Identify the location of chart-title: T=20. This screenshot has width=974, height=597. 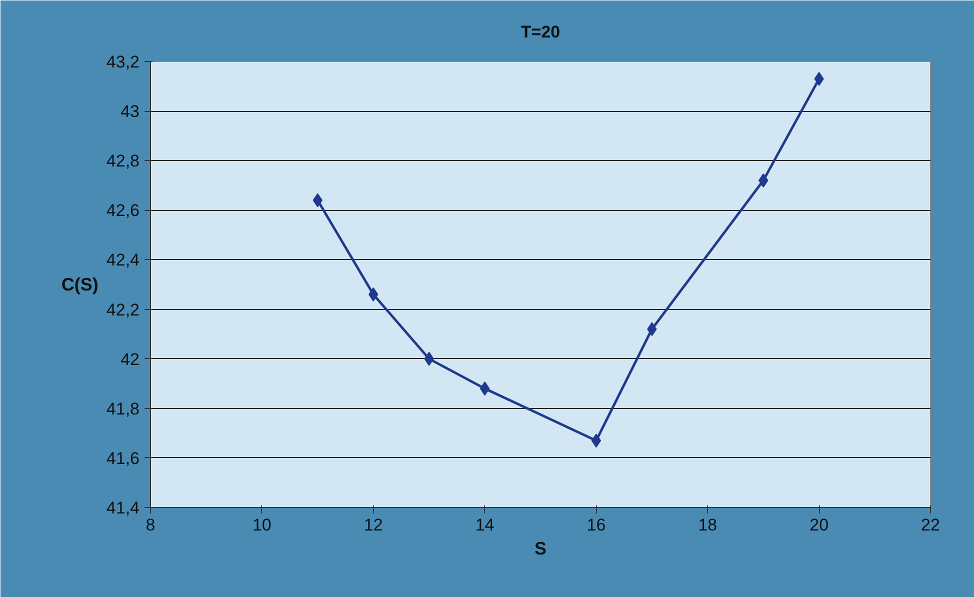
(540, 32).